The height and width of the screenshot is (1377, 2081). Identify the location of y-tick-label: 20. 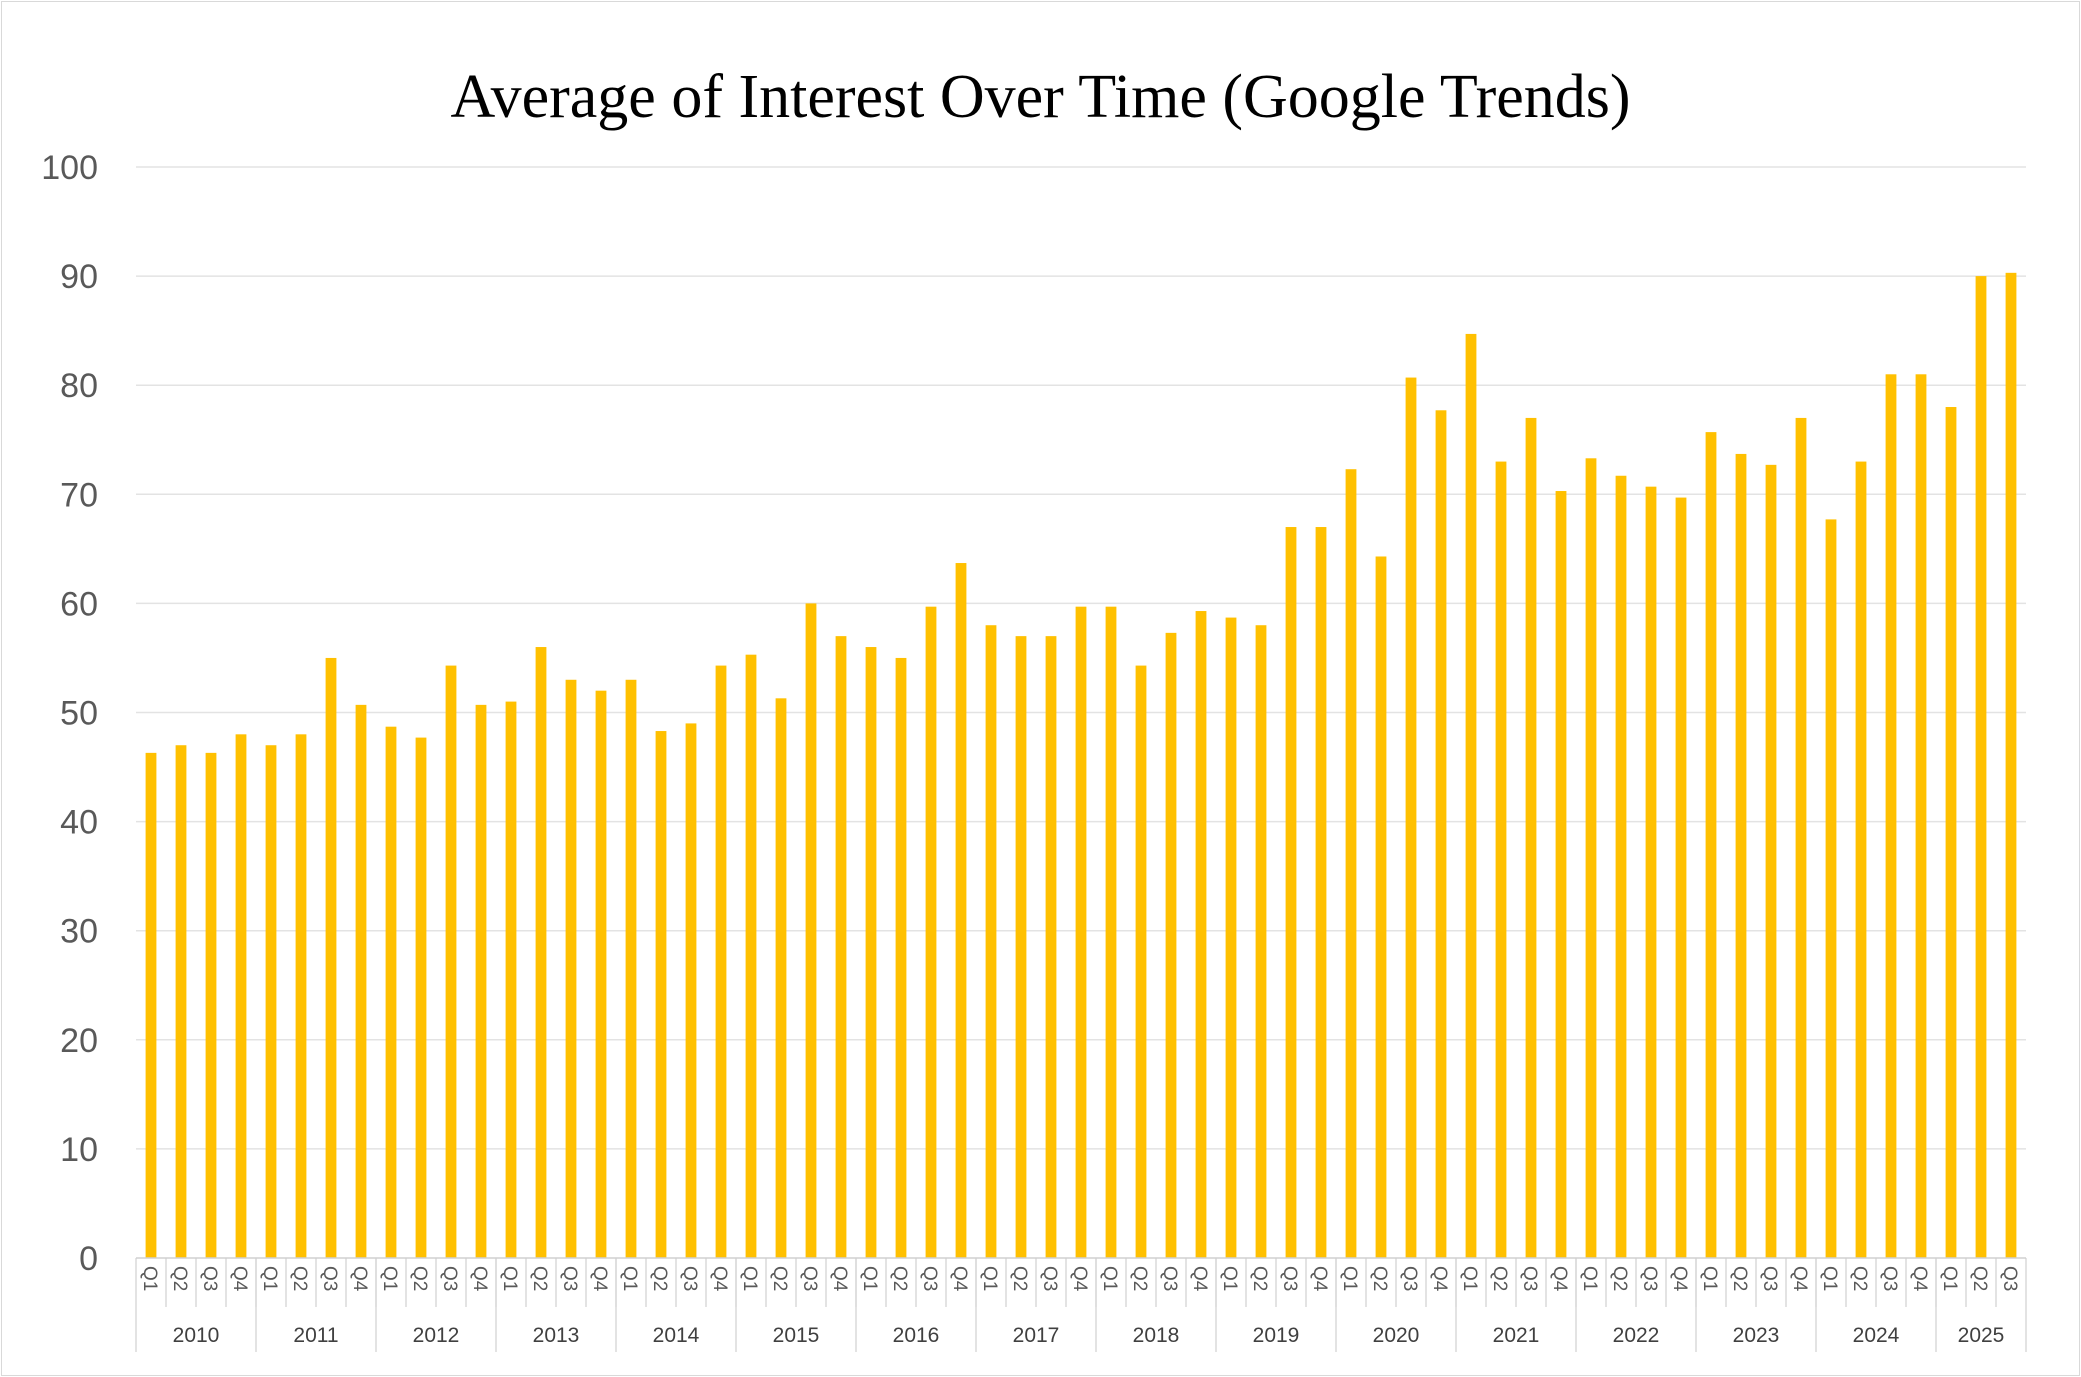
(79, 1041).